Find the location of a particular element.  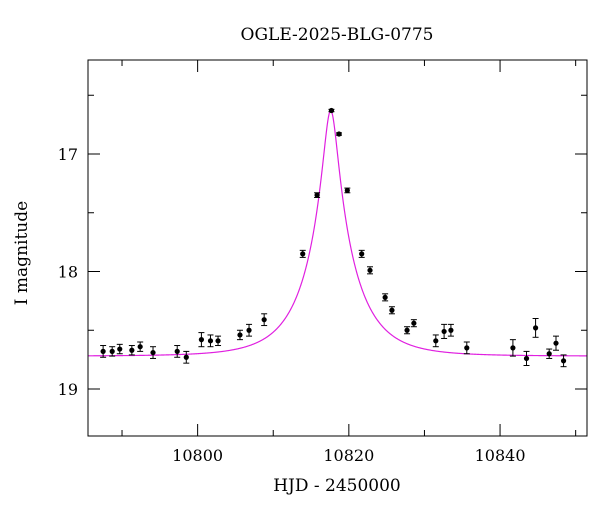

y-tick-label: 19 is located at coordinates (68, 389).